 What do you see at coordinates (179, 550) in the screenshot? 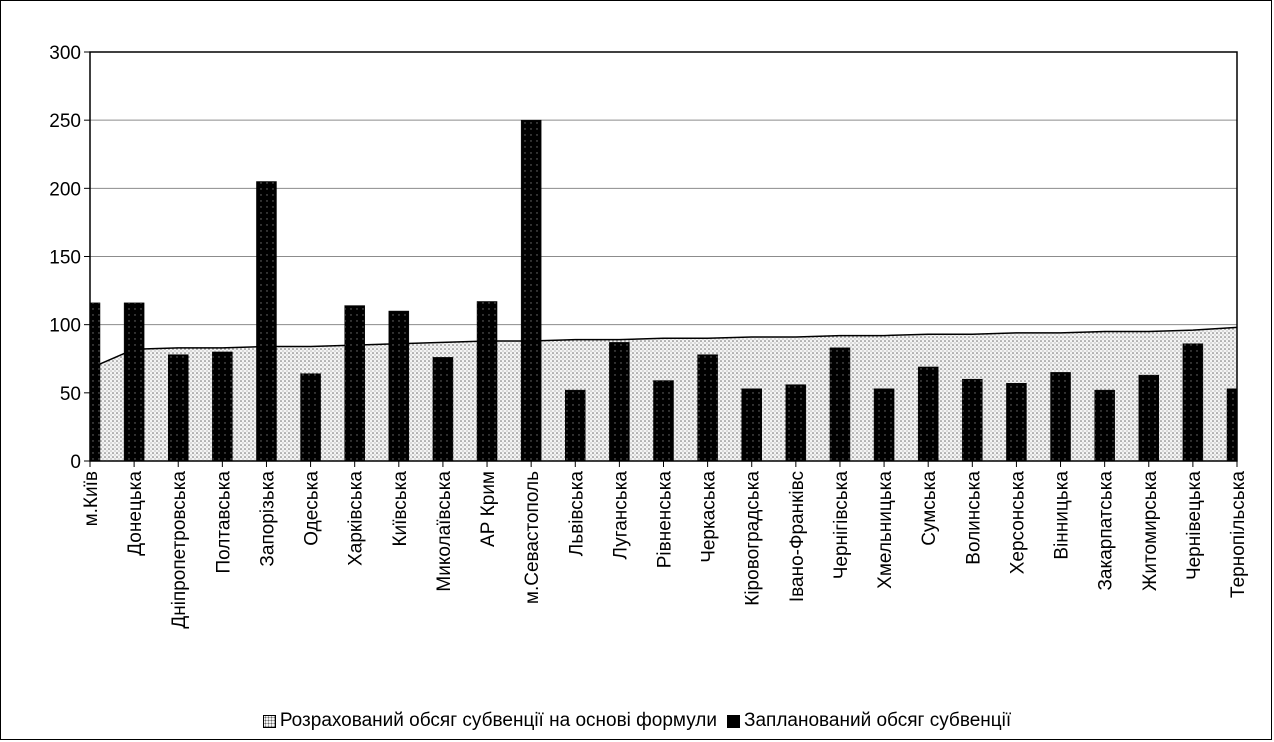
I see `x-tick-label: Дніпропетровська` at bounding box center [179, 550].